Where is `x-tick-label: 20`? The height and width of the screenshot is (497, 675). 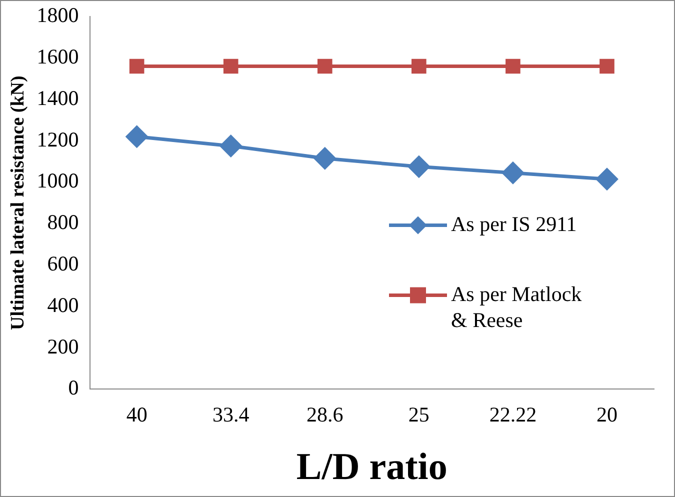 x-tick-label: 20 is located at coordinates (607, 414).